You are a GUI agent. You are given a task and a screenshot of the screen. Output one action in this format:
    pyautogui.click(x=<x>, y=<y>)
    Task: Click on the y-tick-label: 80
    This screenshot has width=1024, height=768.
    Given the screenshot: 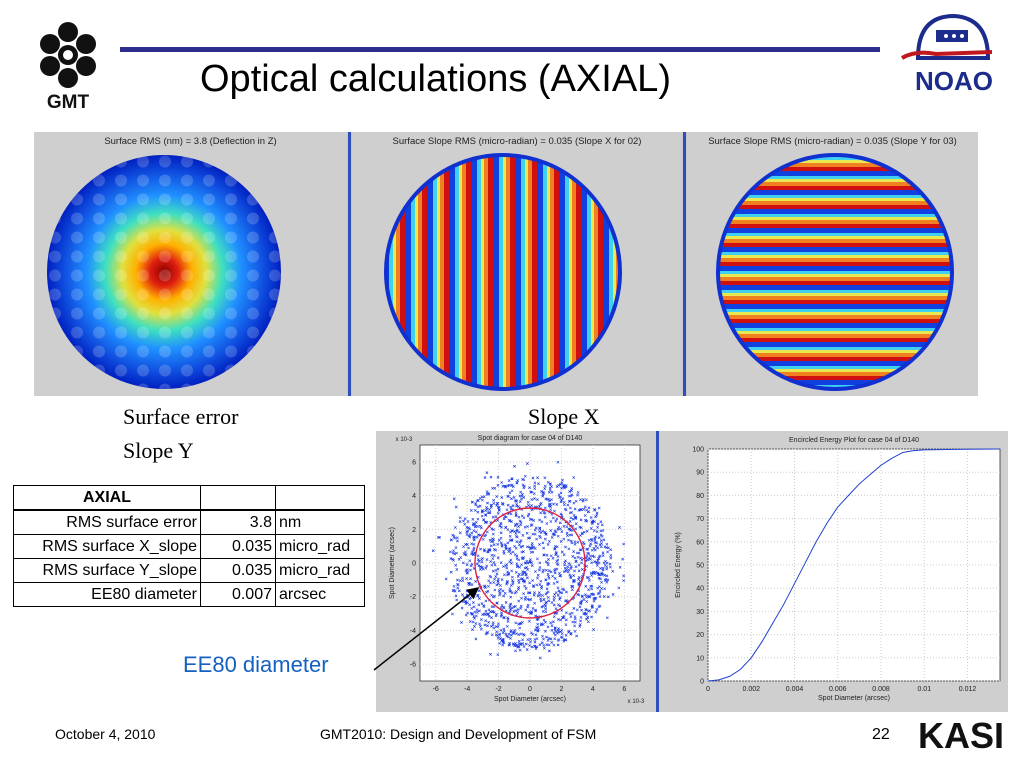 What is the action you would take?
    pyautogui.click(x=700, y=496)
    